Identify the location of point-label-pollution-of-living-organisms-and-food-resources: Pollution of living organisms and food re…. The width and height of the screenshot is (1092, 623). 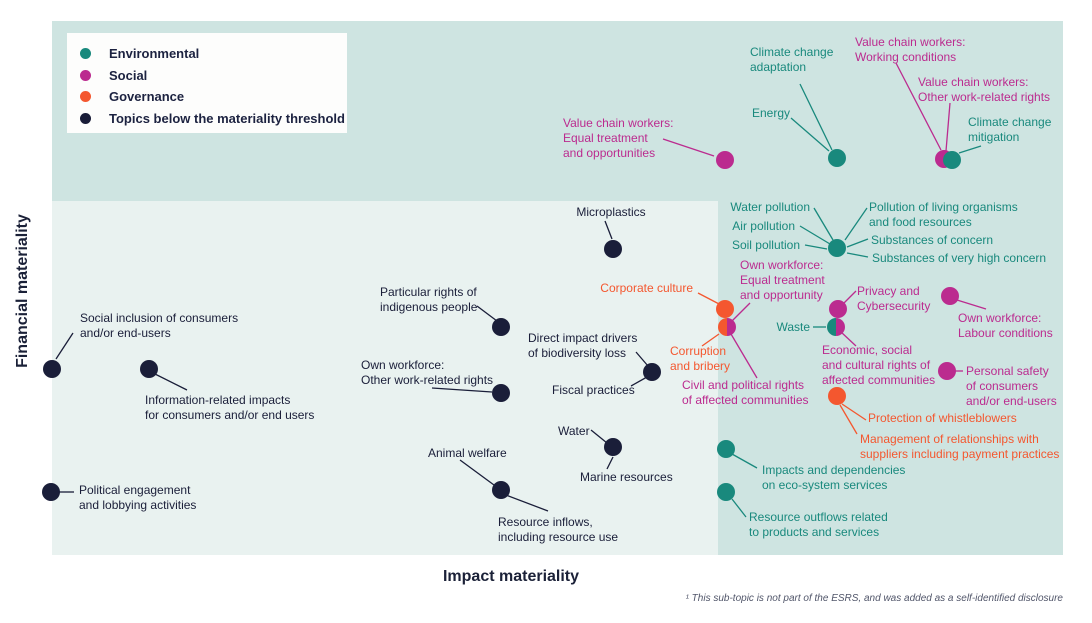
(943, 214).